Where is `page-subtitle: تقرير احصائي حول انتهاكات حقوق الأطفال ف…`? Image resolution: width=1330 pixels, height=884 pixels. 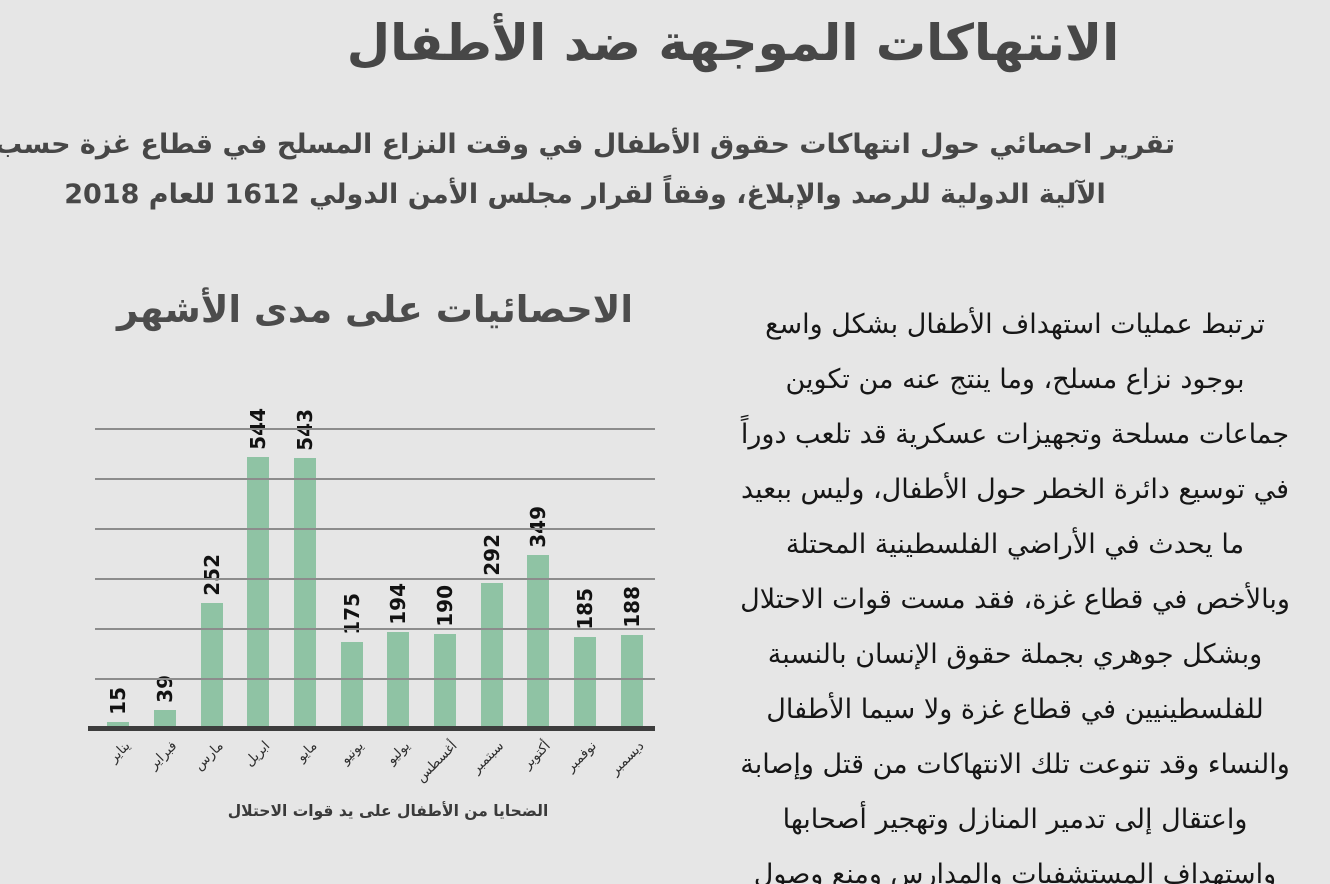 page-subtitle: تقرير احصائي حول انتهاكات حقوق الأطفال ف… is located at coordinates (587, 170).